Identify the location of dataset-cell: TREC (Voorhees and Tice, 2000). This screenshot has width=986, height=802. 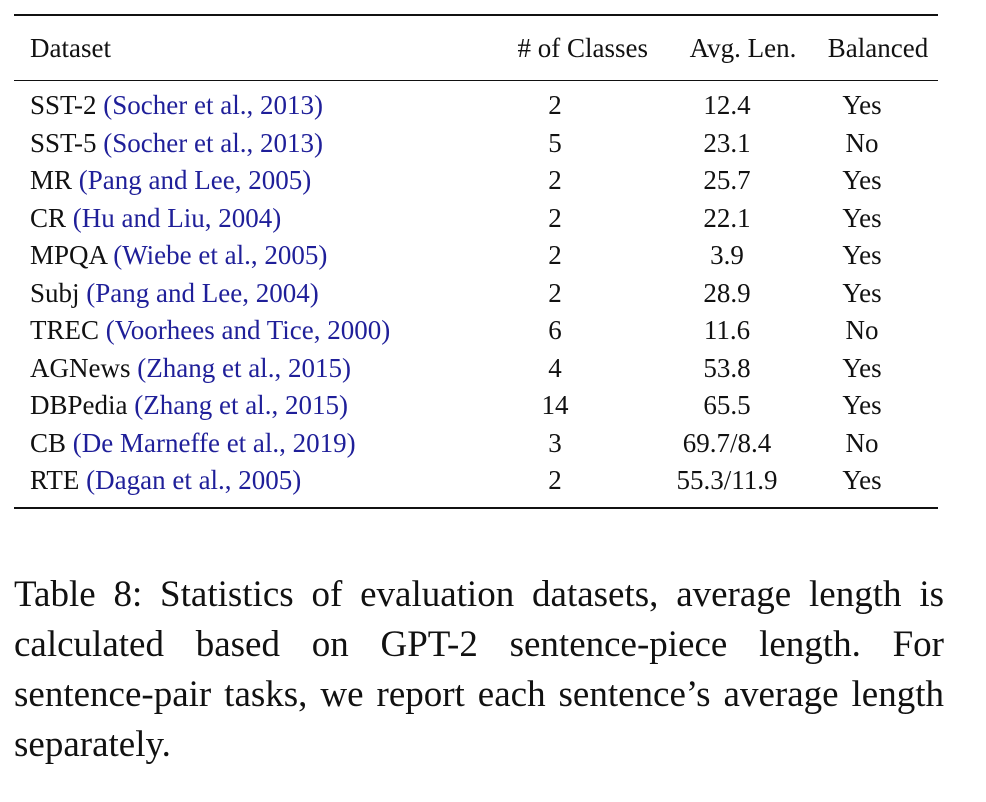
(228, 330).